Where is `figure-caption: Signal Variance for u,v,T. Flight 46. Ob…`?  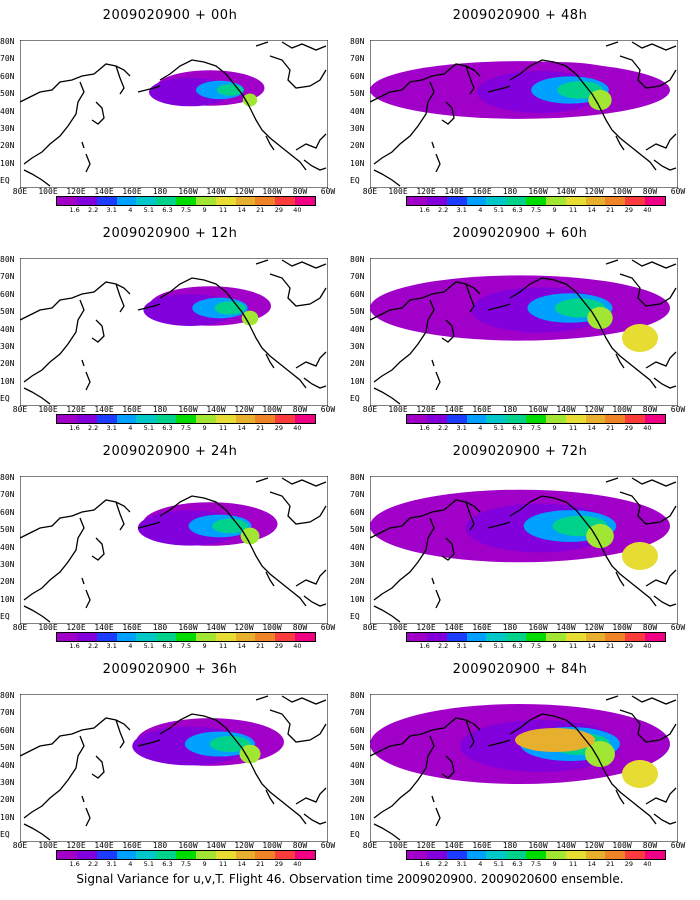
figure-caption: Signal Variance for u,v,T. Flight 46. Ob… is located at coordinates (350, 879).